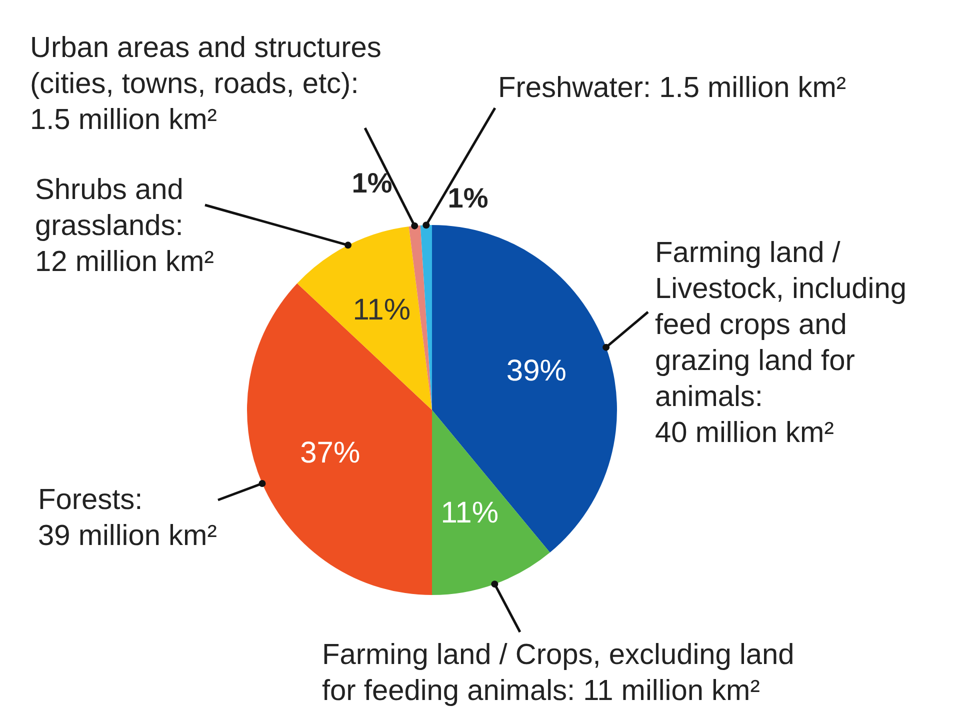  I want to click on data-label: 37%, so click(330, 453).